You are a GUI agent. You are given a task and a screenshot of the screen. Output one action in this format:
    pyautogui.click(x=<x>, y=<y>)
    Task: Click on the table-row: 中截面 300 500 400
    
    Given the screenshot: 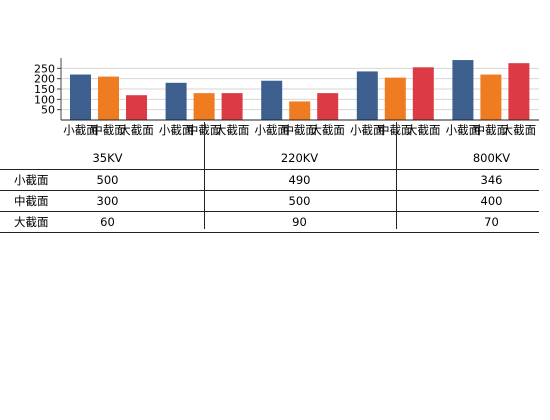 What is the action you would take?
    pyautogui.click(x=269, y=201)
    